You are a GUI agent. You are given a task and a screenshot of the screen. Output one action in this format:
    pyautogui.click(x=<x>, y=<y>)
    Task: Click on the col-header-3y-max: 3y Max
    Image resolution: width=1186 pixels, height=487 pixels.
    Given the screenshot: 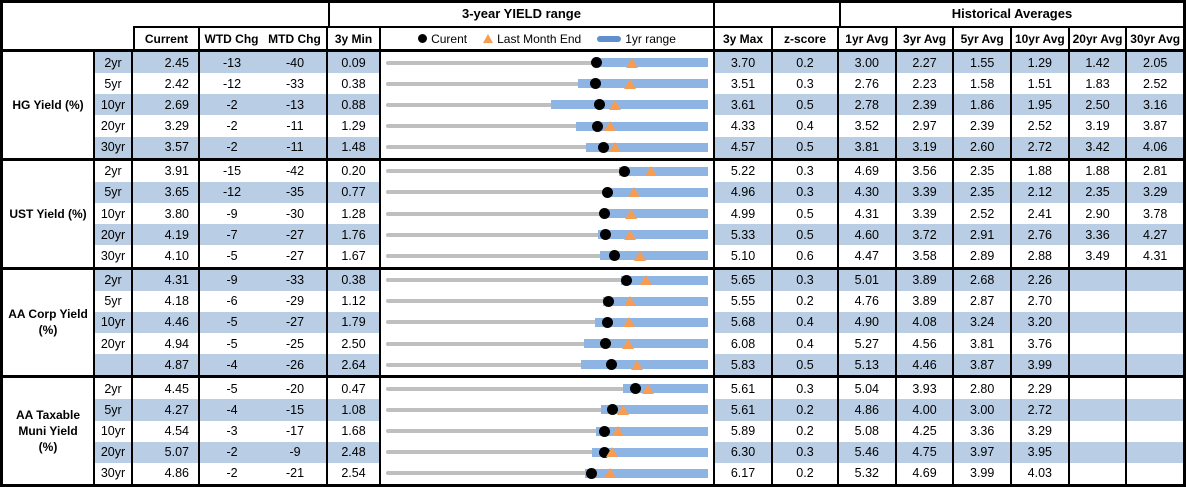 What is the action you would take?
    pyautogui.click(x=744, y=37)
    